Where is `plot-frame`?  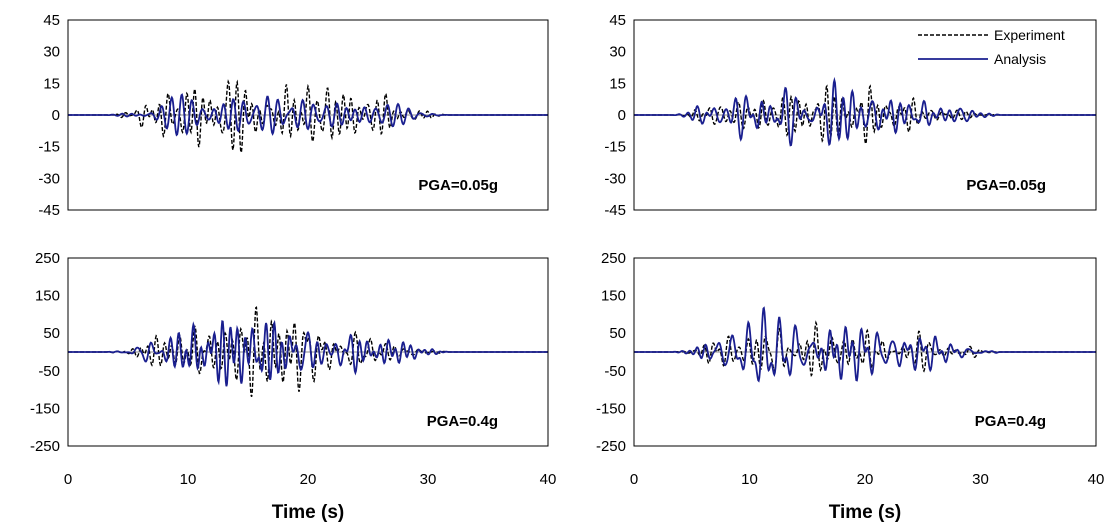 plot-frame is located at coordinates (865, 352).